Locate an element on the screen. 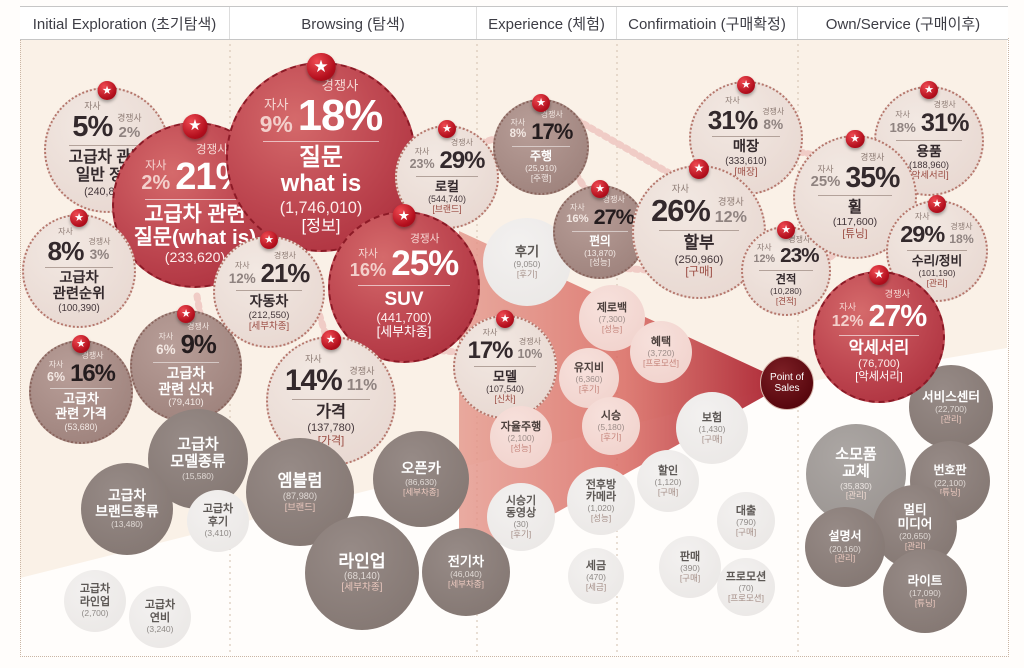 This screenshot has height=668, width=1024. bubble-car: 자사 12% 경쟁사 21% 자동차 (212,550) [세부차종] ★ is located at coordinates (269, 289).